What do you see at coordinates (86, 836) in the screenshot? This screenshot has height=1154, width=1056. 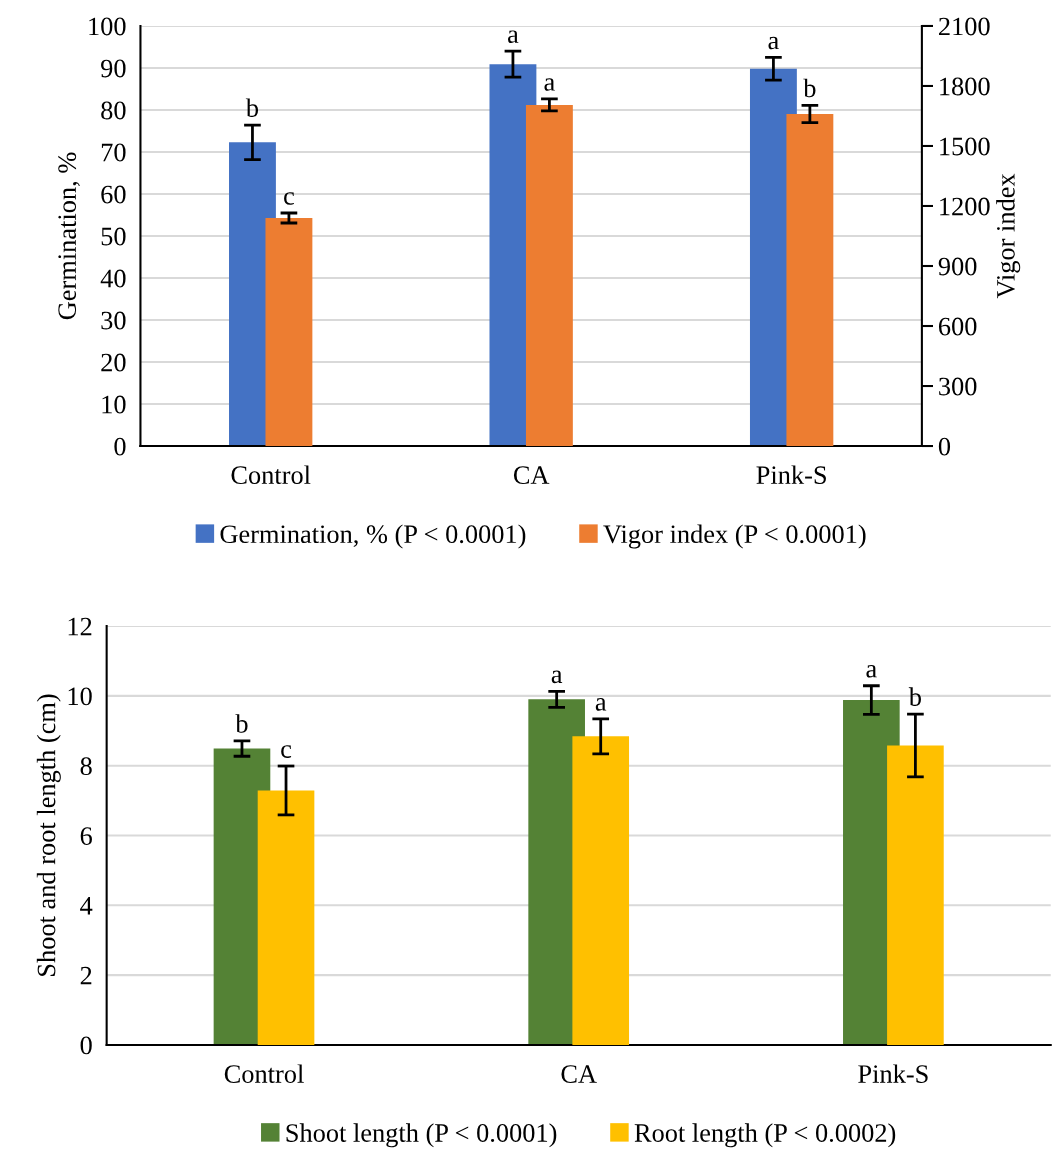 I see `y-tick-label: 6` at bounding box center [86, 836].